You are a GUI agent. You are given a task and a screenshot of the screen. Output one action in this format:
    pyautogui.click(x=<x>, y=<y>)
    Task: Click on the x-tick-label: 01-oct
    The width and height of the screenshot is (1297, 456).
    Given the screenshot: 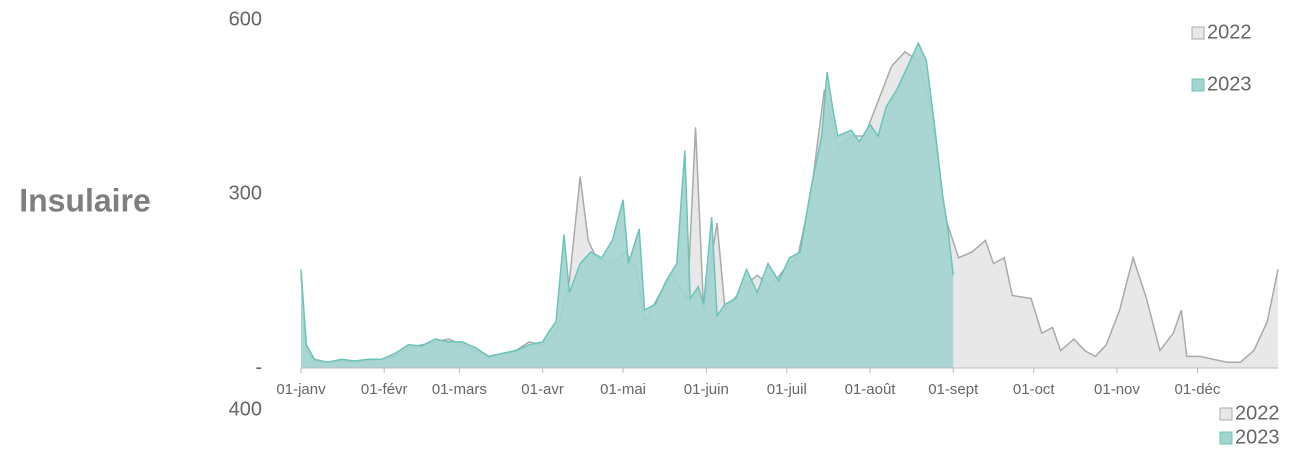 What is the action you would take?
    pyautogui.click(x=1034, y=389)
    